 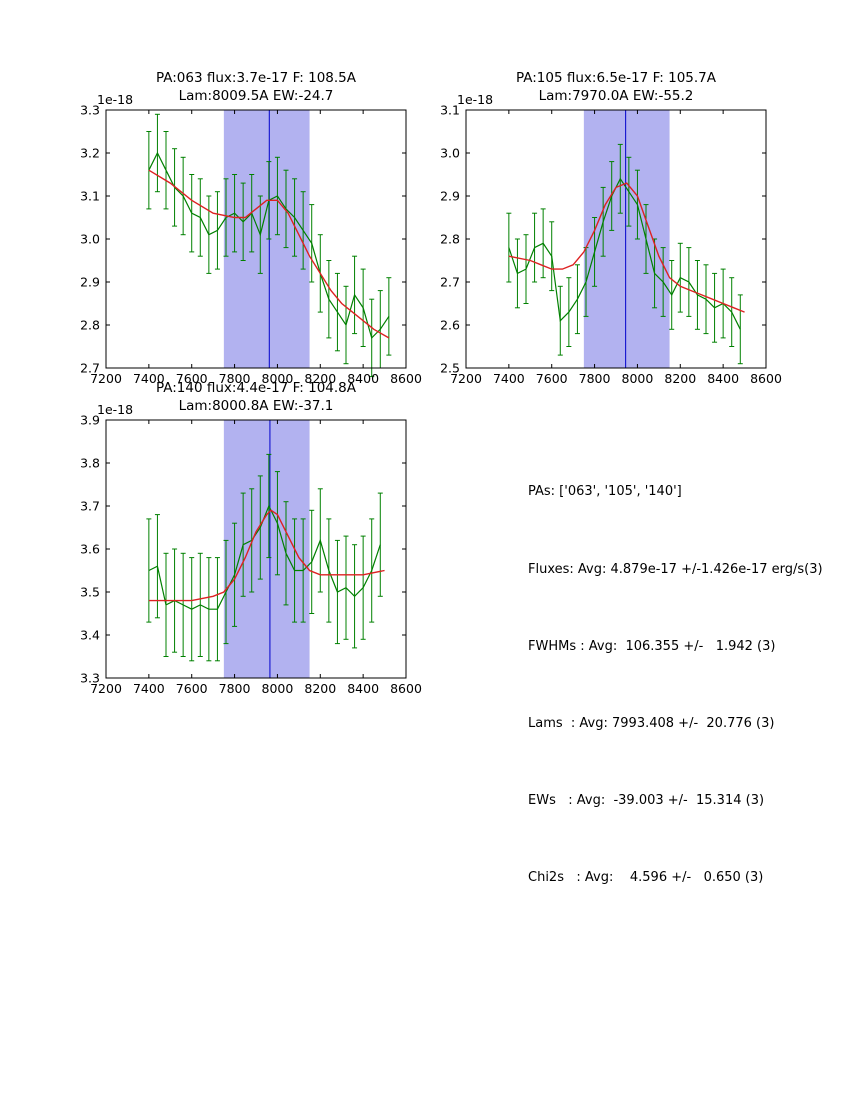 I want to click on spectrum-line, so click(x=624, y=253).